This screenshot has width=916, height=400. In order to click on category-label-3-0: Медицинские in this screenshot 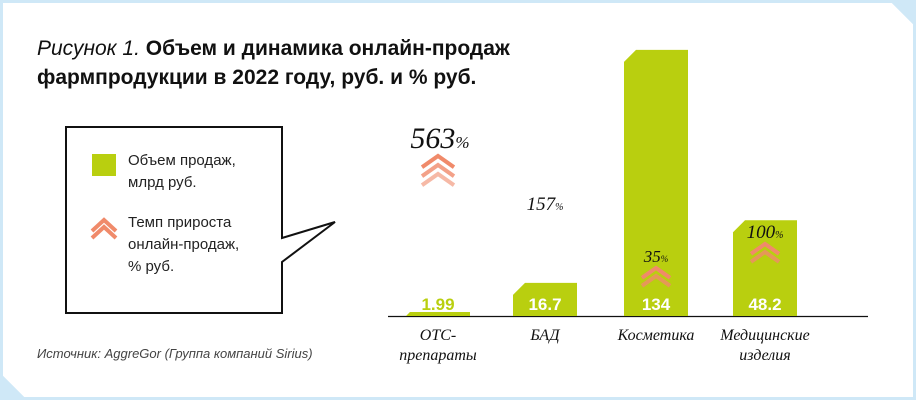, I will do `click(764, 335)`.